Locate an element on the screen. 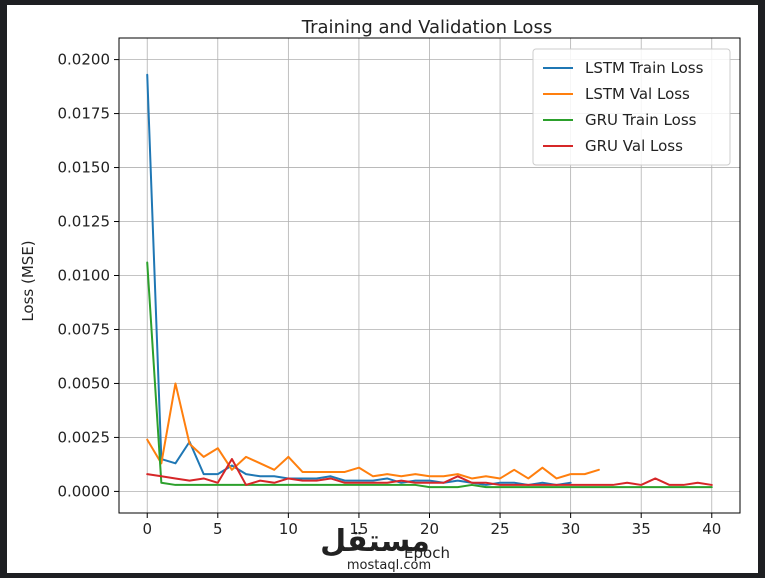 This screenshot has height=578, width=765. y-axis-label: Loss (MSE) is located at coordinates (28, 280).